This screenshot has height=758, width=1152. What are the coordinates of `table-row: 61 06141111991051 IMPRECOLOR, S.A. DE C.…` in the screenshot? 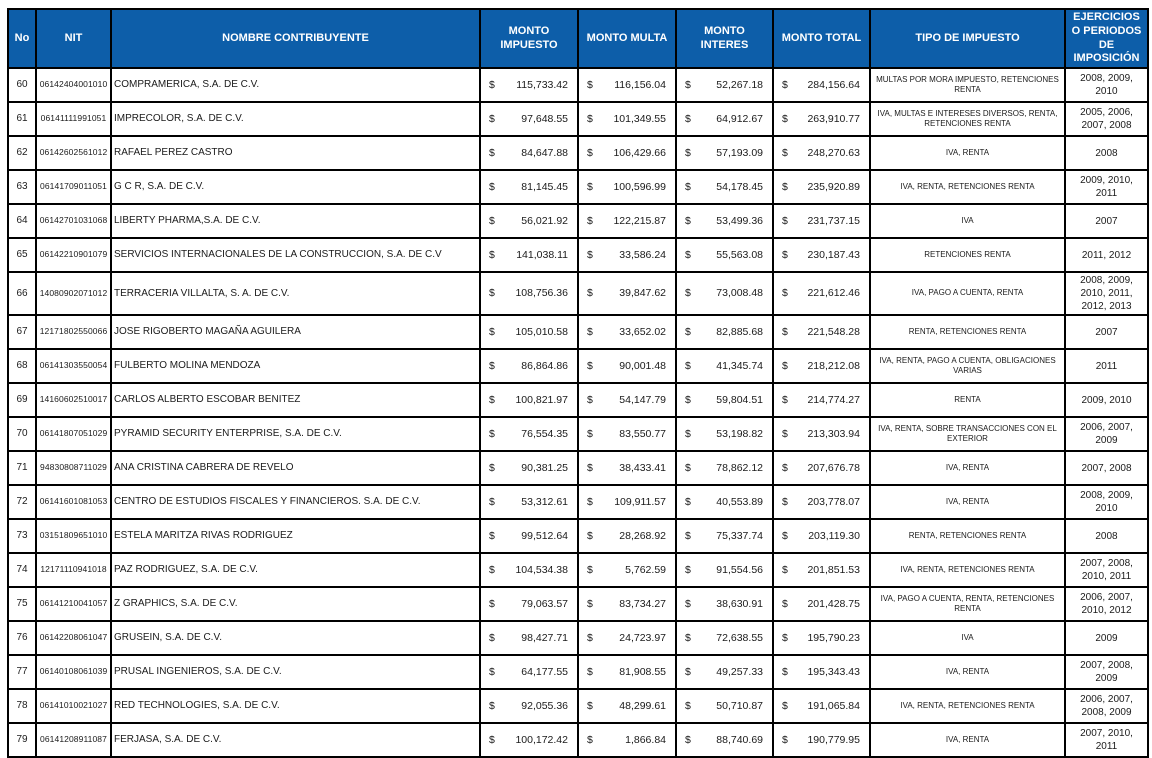 It's located at (578, 119).